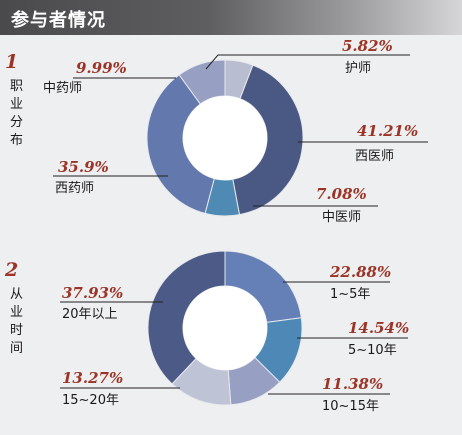 The height and width of the screenshot is (435, 462). Describe the element at coordinates (11, 270) in the screenshot. I see `chart-number: 2` at that location.